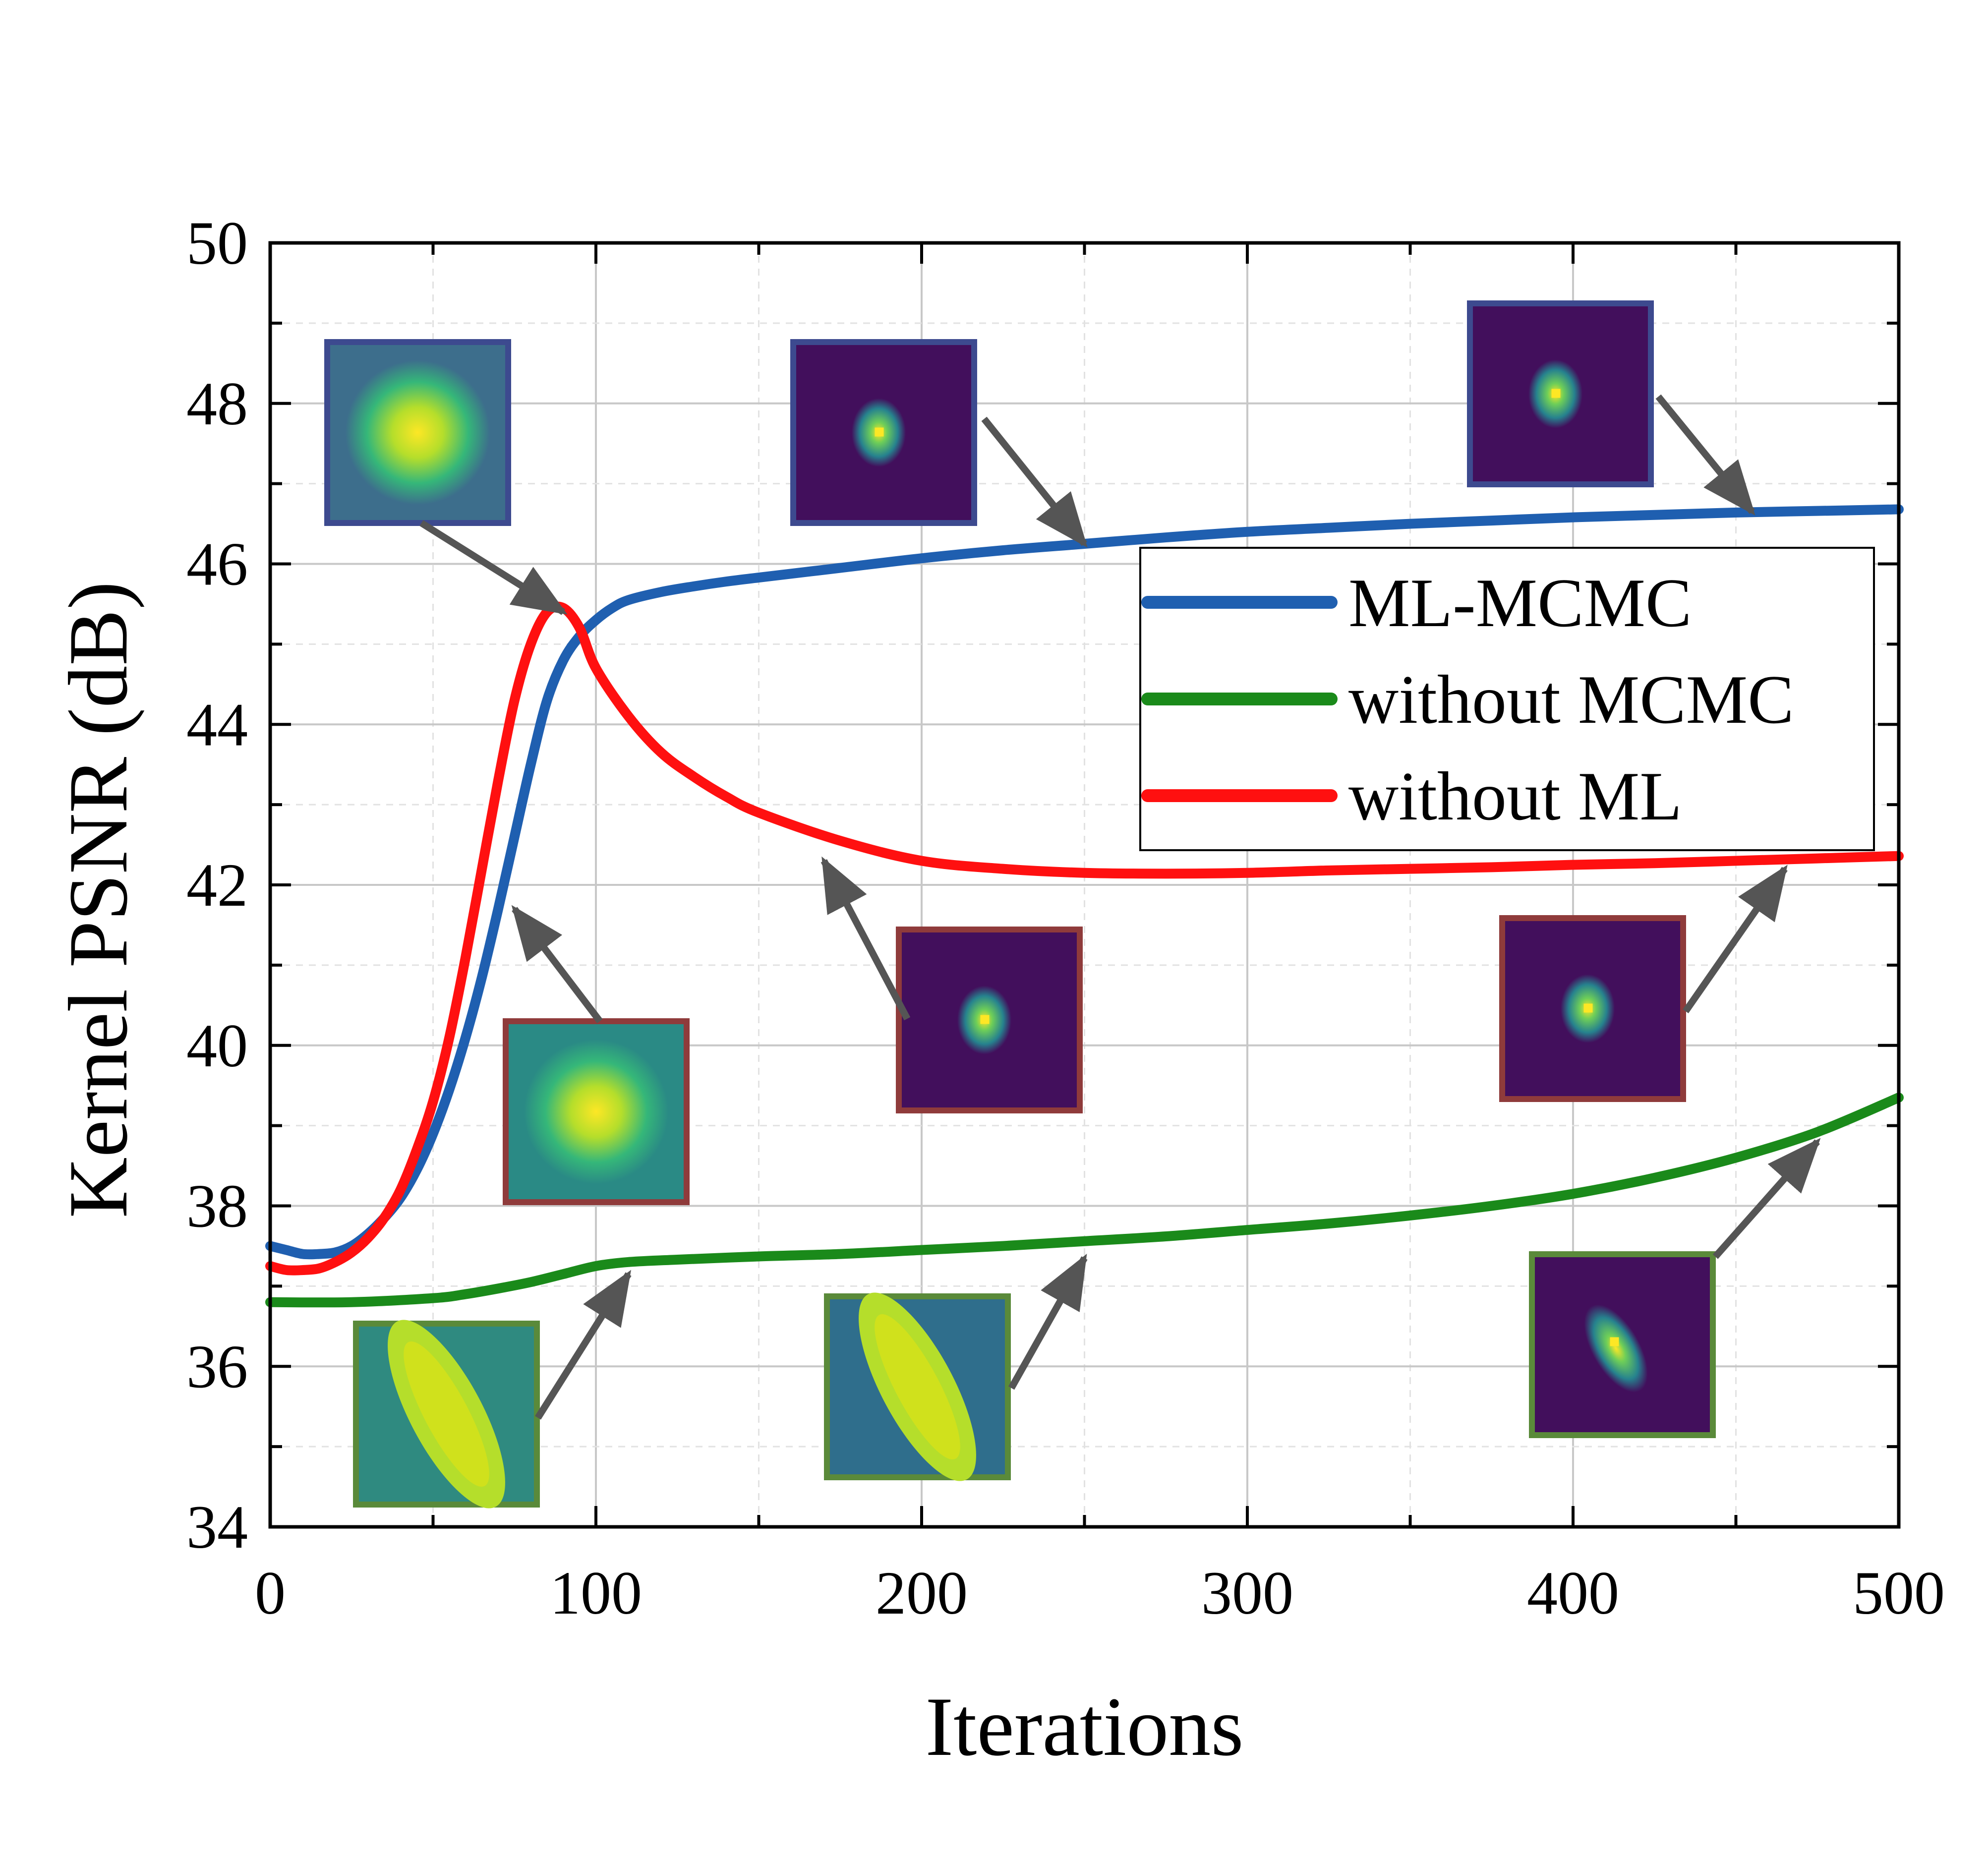 Image resolution: width=1988 pixels, height=1859 pixels. I want to click on x-tick-label: 400, so click(1573, 1593).